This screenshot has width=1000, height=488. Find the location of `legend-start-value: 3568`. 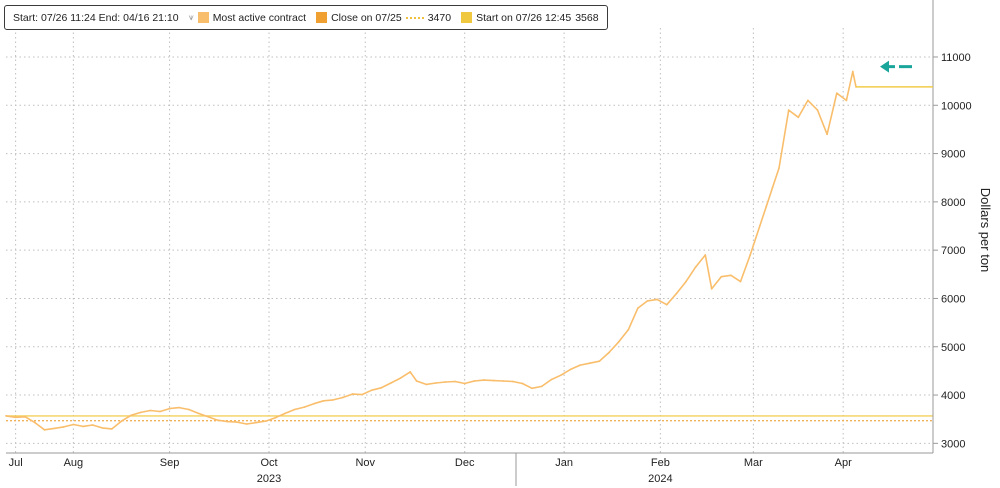

legend-start-value: 3568 is located at coordinates (587, 17).